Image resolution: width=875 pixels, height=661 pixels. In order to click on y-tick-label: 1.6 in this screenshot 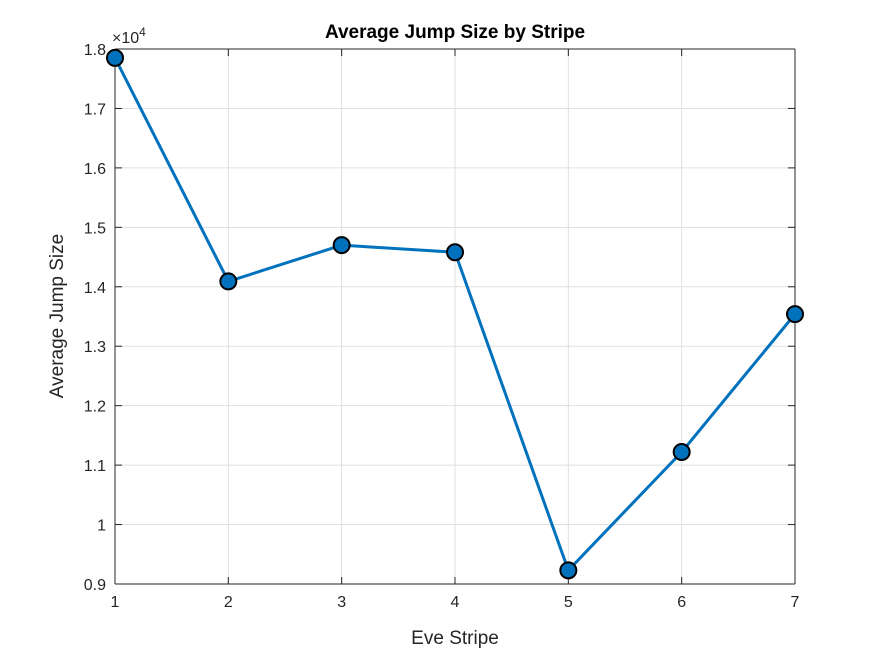, I will do `click(95, 169)`.